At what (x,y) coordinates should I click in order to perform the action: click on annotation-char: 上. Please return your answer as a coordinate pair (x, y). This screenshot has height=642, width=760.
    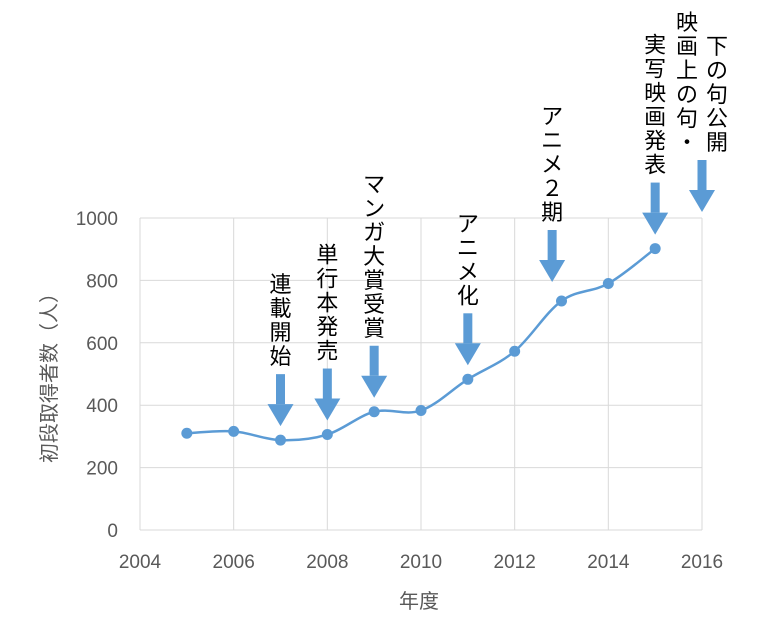
    Looking at the image, I should click on (687, 71).